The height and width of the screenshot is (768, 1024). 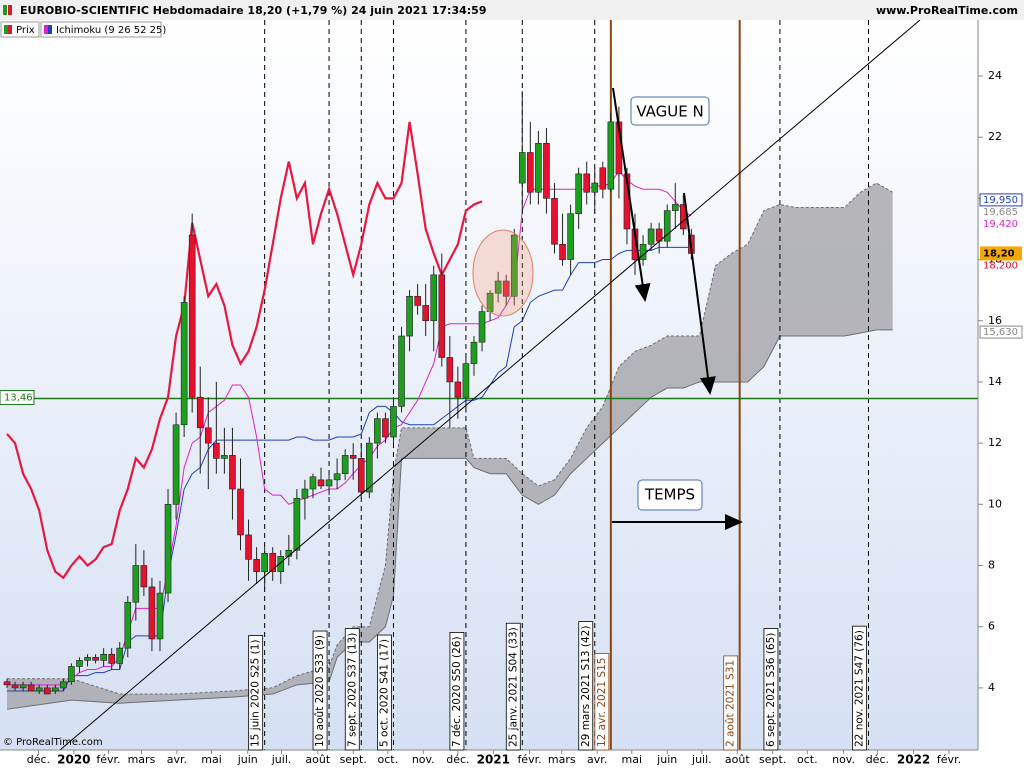 I want to click on annotation-box, so click(x=670, y=111).